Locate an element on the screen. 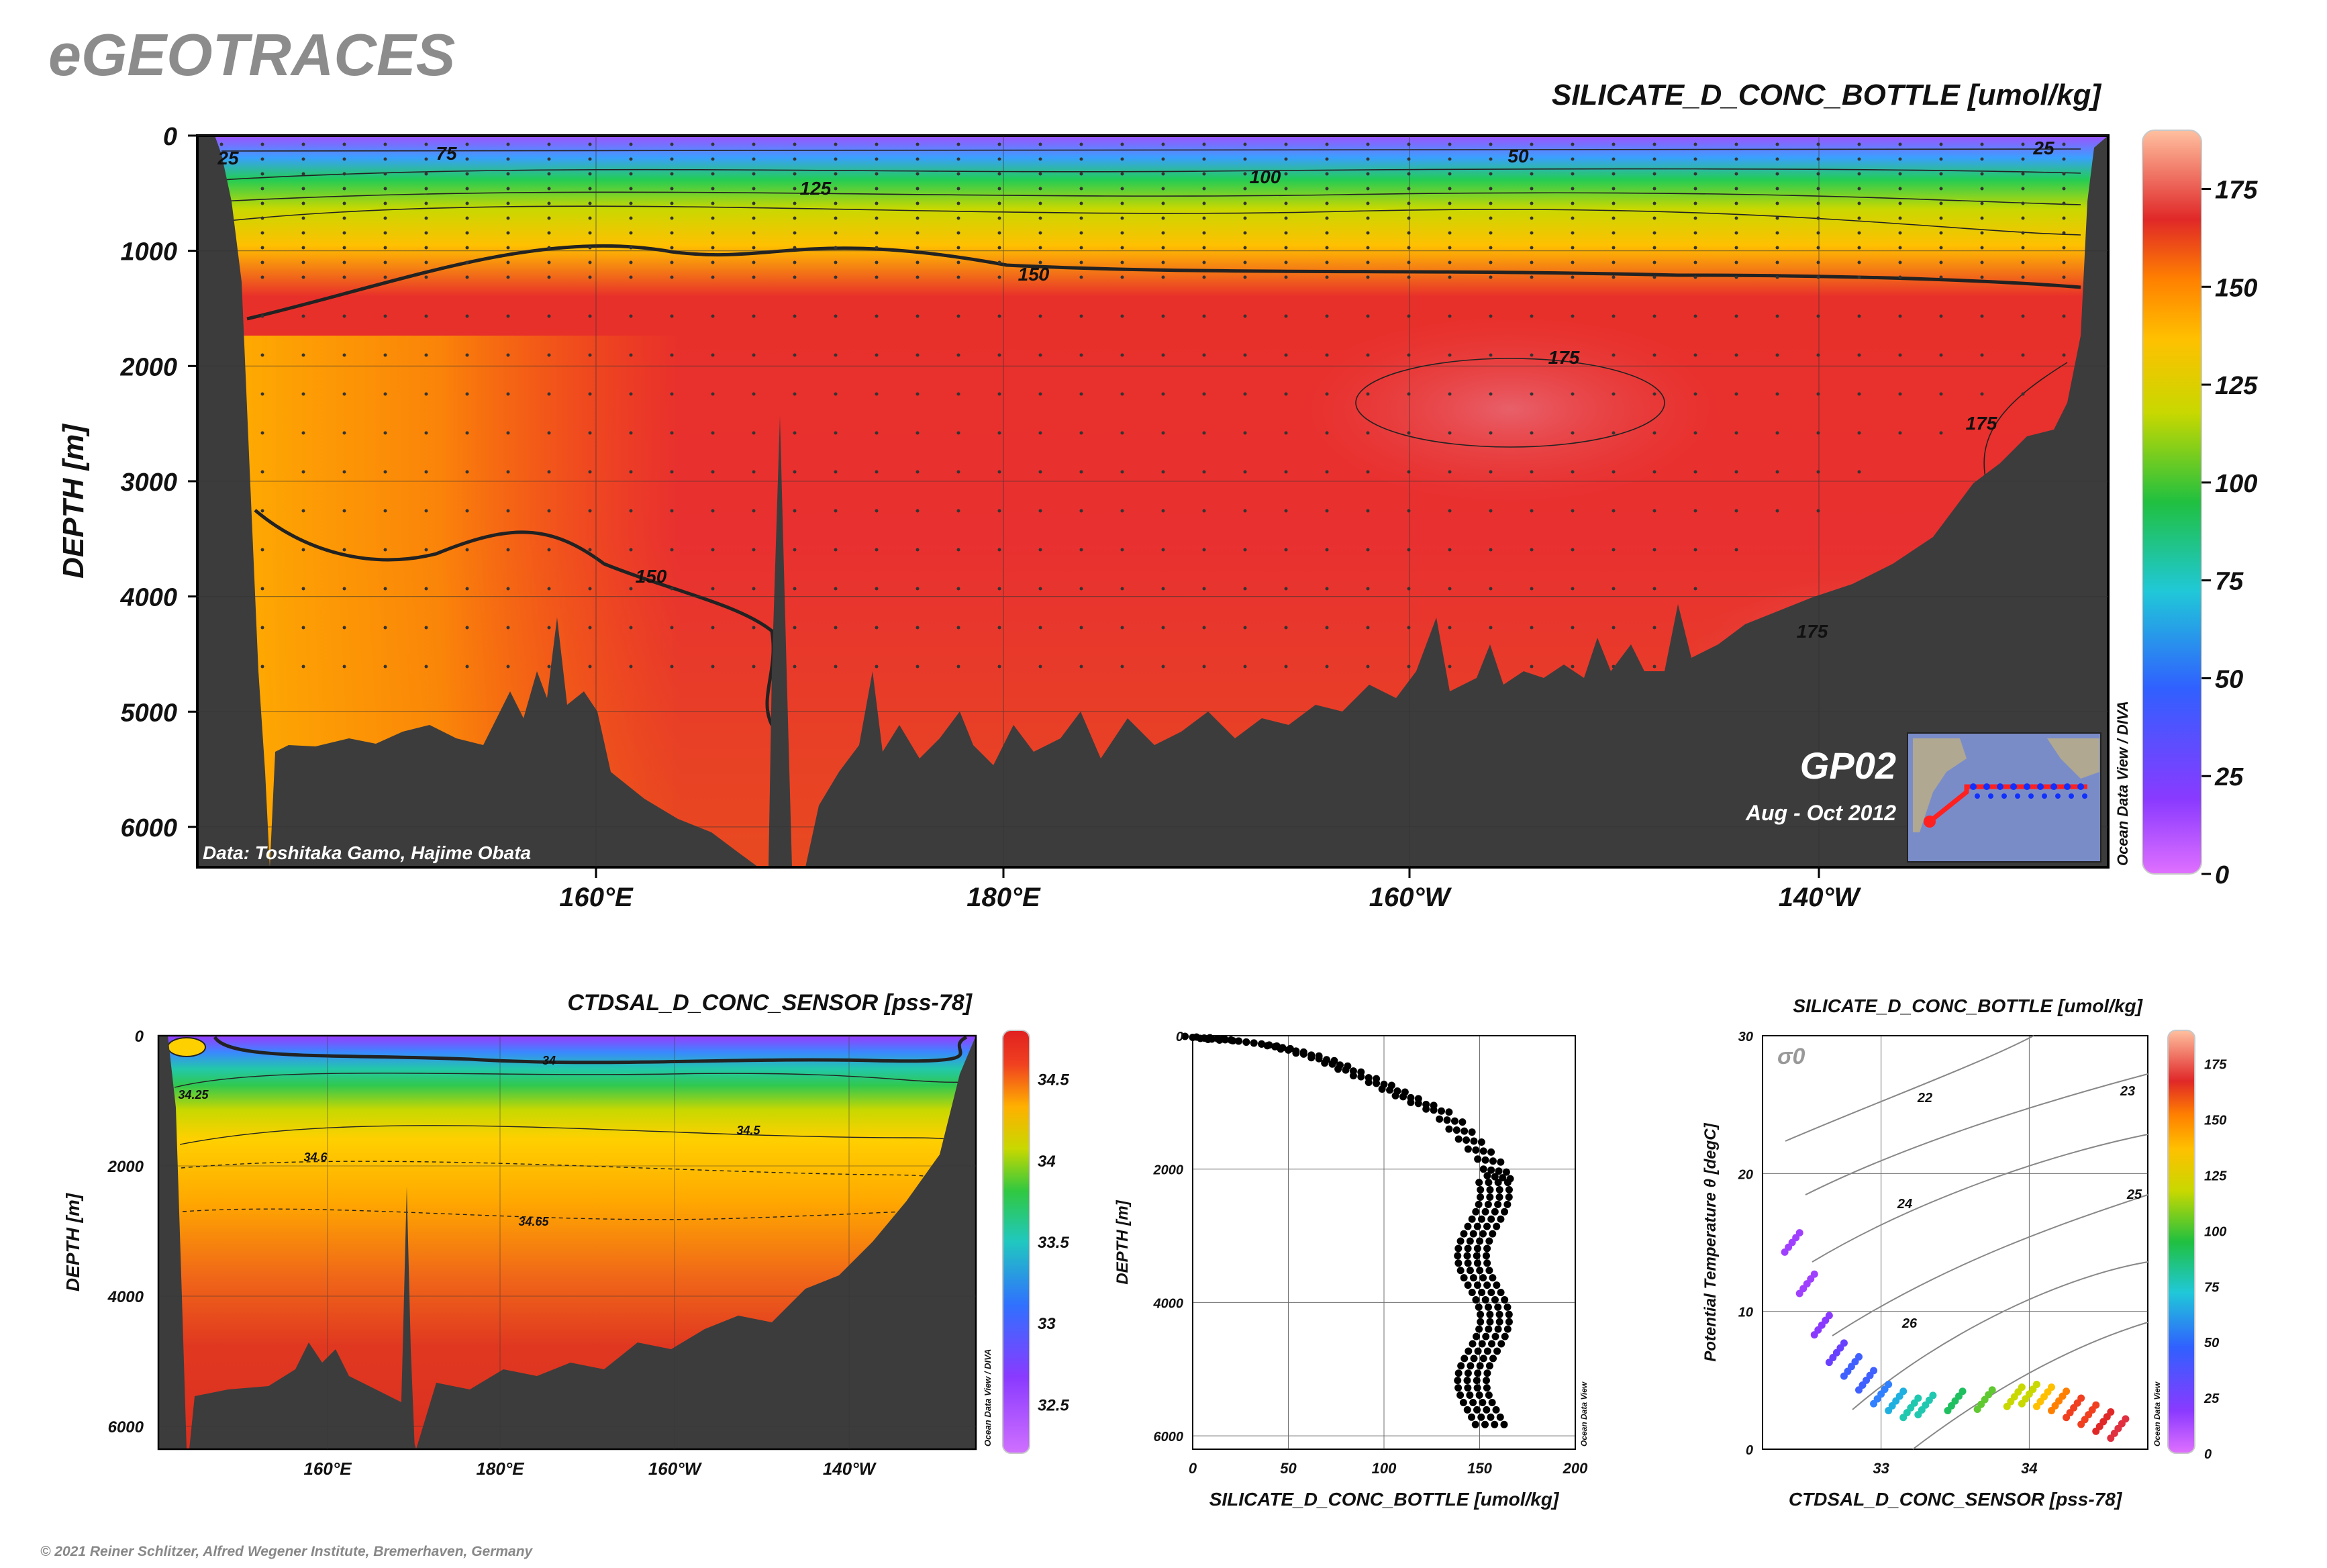  ts-isopycnal-labels: 22 23 24 25 26 is located at coordinates (2019, 1208).